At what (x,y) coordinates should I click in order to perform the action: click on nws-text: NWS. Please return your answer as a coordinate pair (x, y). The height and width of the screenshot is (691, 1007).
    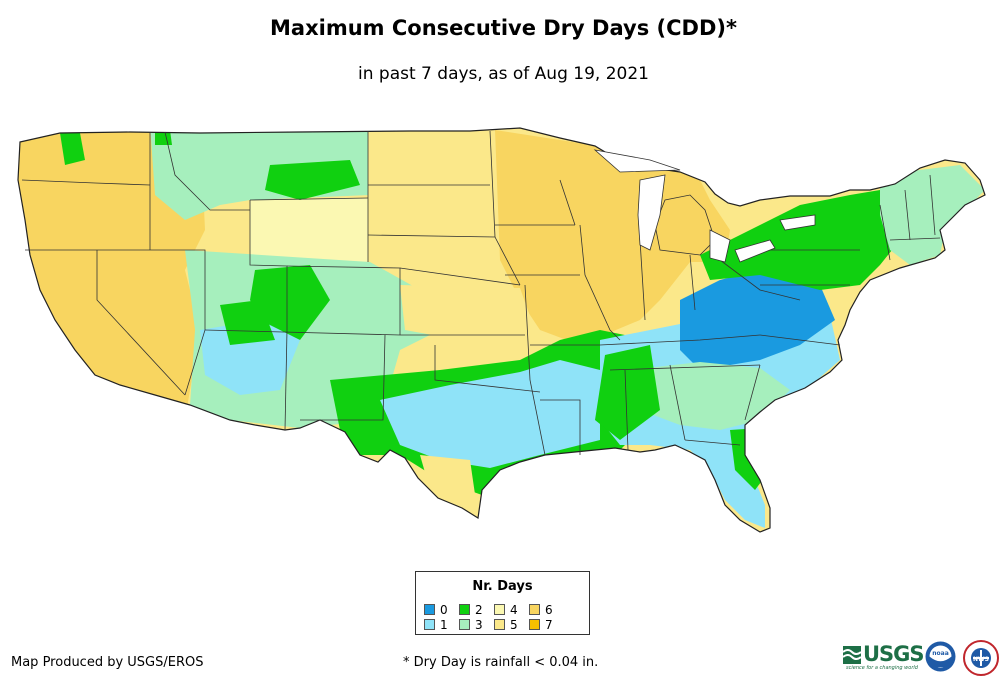
    Looking at the image, I should click on (981, 659).